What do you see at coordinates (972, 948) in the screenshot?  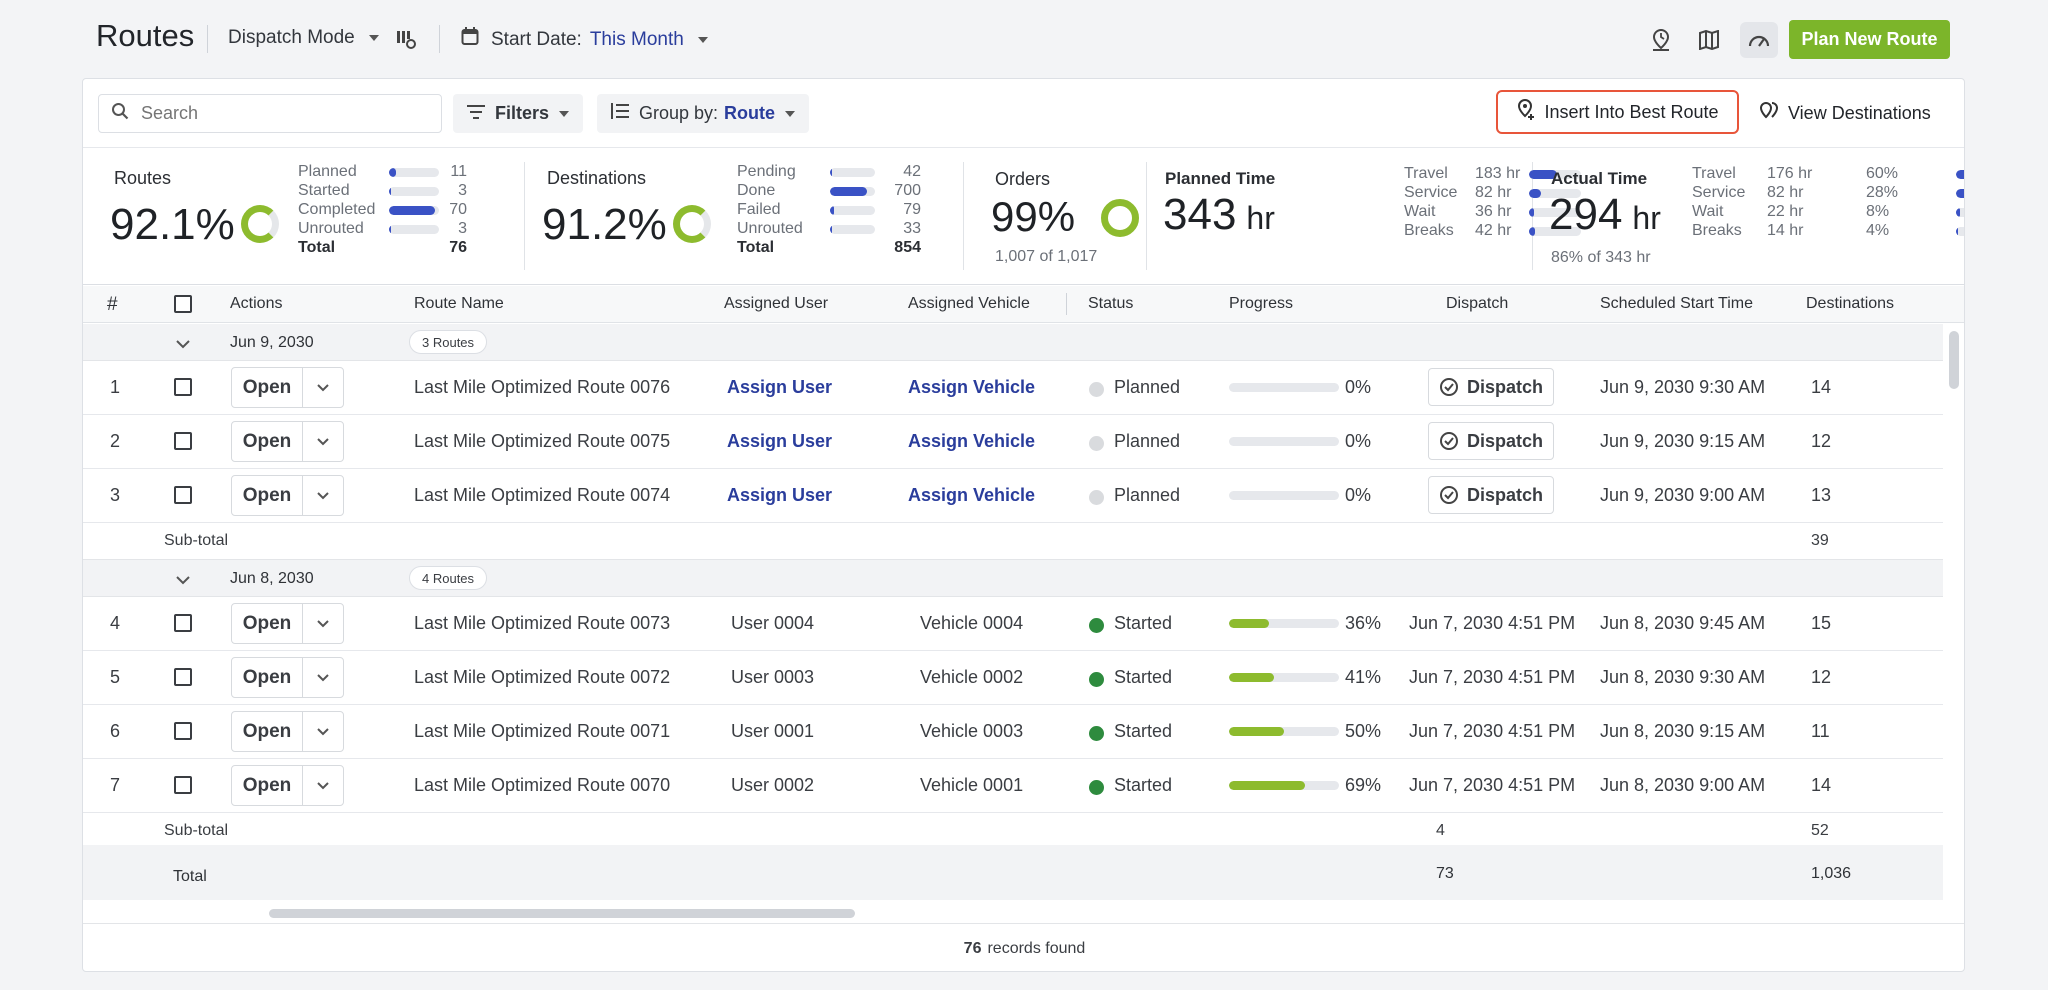 I see `records-count: 76` at bounding box center [972, 948].